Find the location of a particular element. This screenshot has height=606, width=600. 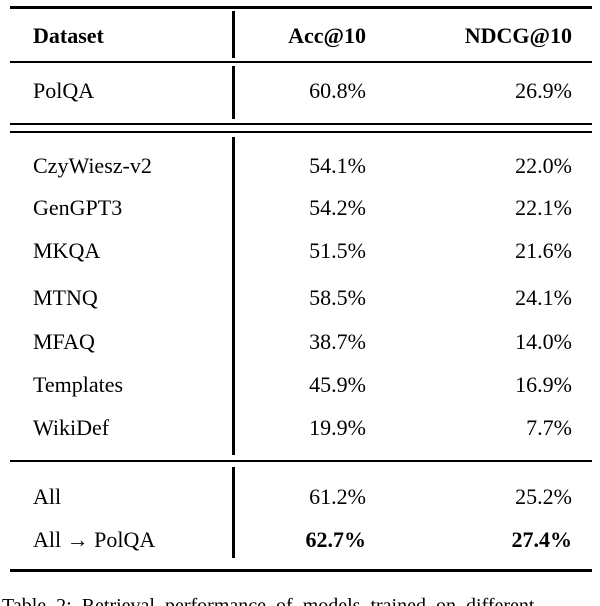

ndcg-value: 21.6% is located at coordinates (543, 250).